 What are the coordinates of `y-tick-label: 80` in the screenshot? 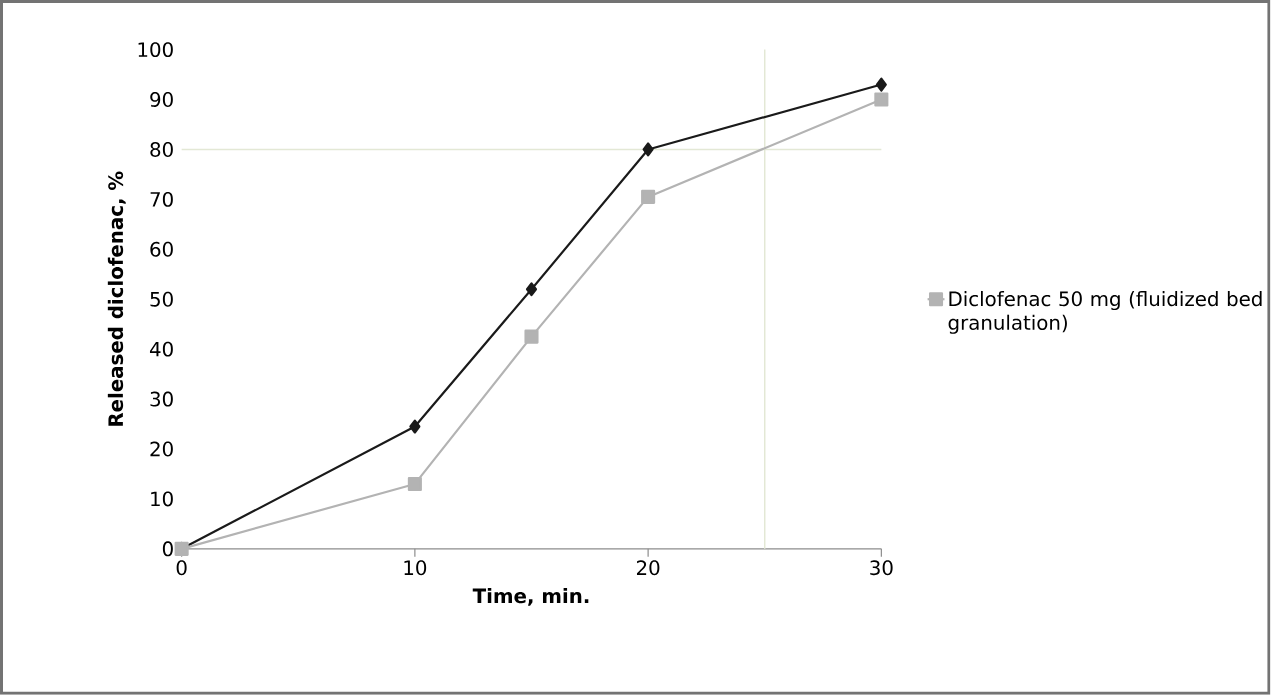 It's located at (161, 150).